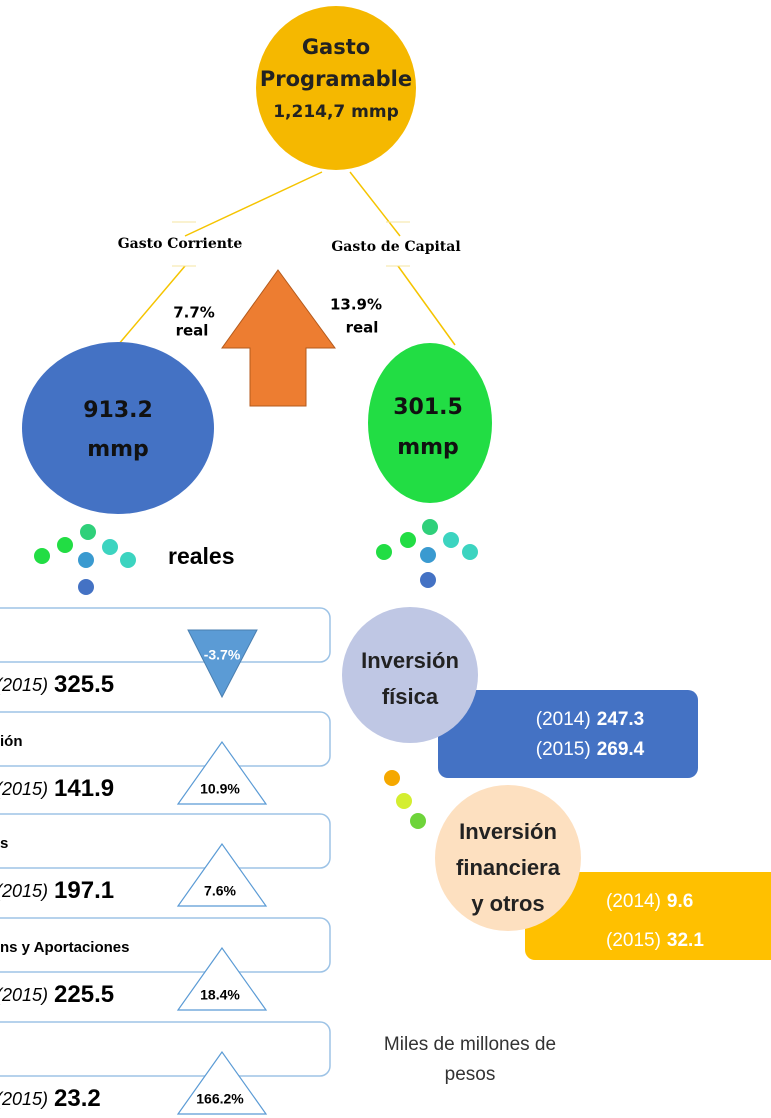 The image size is (771, 1118). What do you see at coordinates (621, 749) in the screenshot?
I see `investment-value: 269.4` at bounding box center [621, 749].